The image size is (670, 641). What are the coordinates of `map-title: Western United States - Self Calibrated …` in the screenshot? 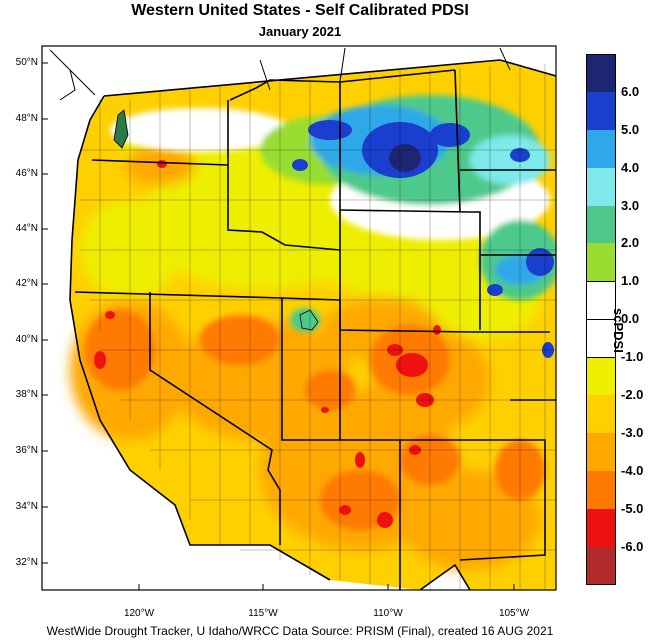 It's located at (300, 10).